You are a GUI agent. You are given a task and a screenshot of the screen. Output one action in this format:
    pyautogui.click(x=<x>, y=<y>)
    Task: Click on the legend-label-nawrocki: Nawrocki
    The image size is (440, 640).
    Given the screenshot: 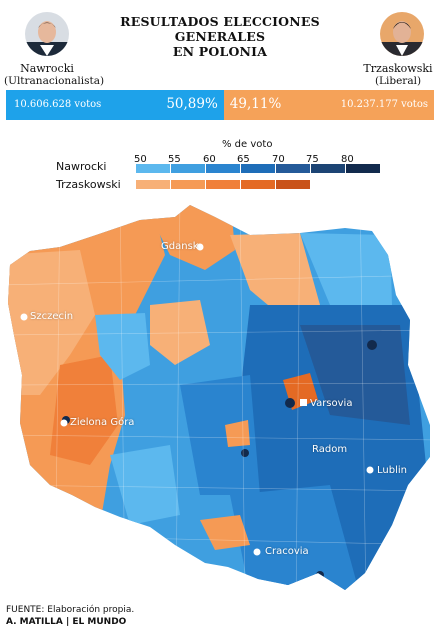 What is the action you would take?
    pyautogui.click(x=81, y=166)
    